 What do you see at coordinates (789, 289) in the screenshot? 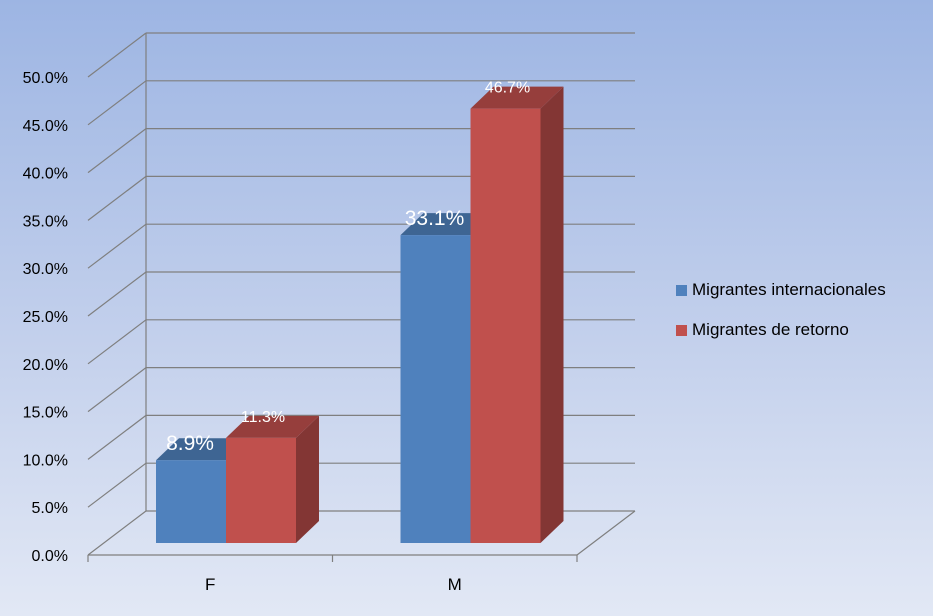
I see `legend-label: Migrantes internacionales` at bounding box center [789, 289].